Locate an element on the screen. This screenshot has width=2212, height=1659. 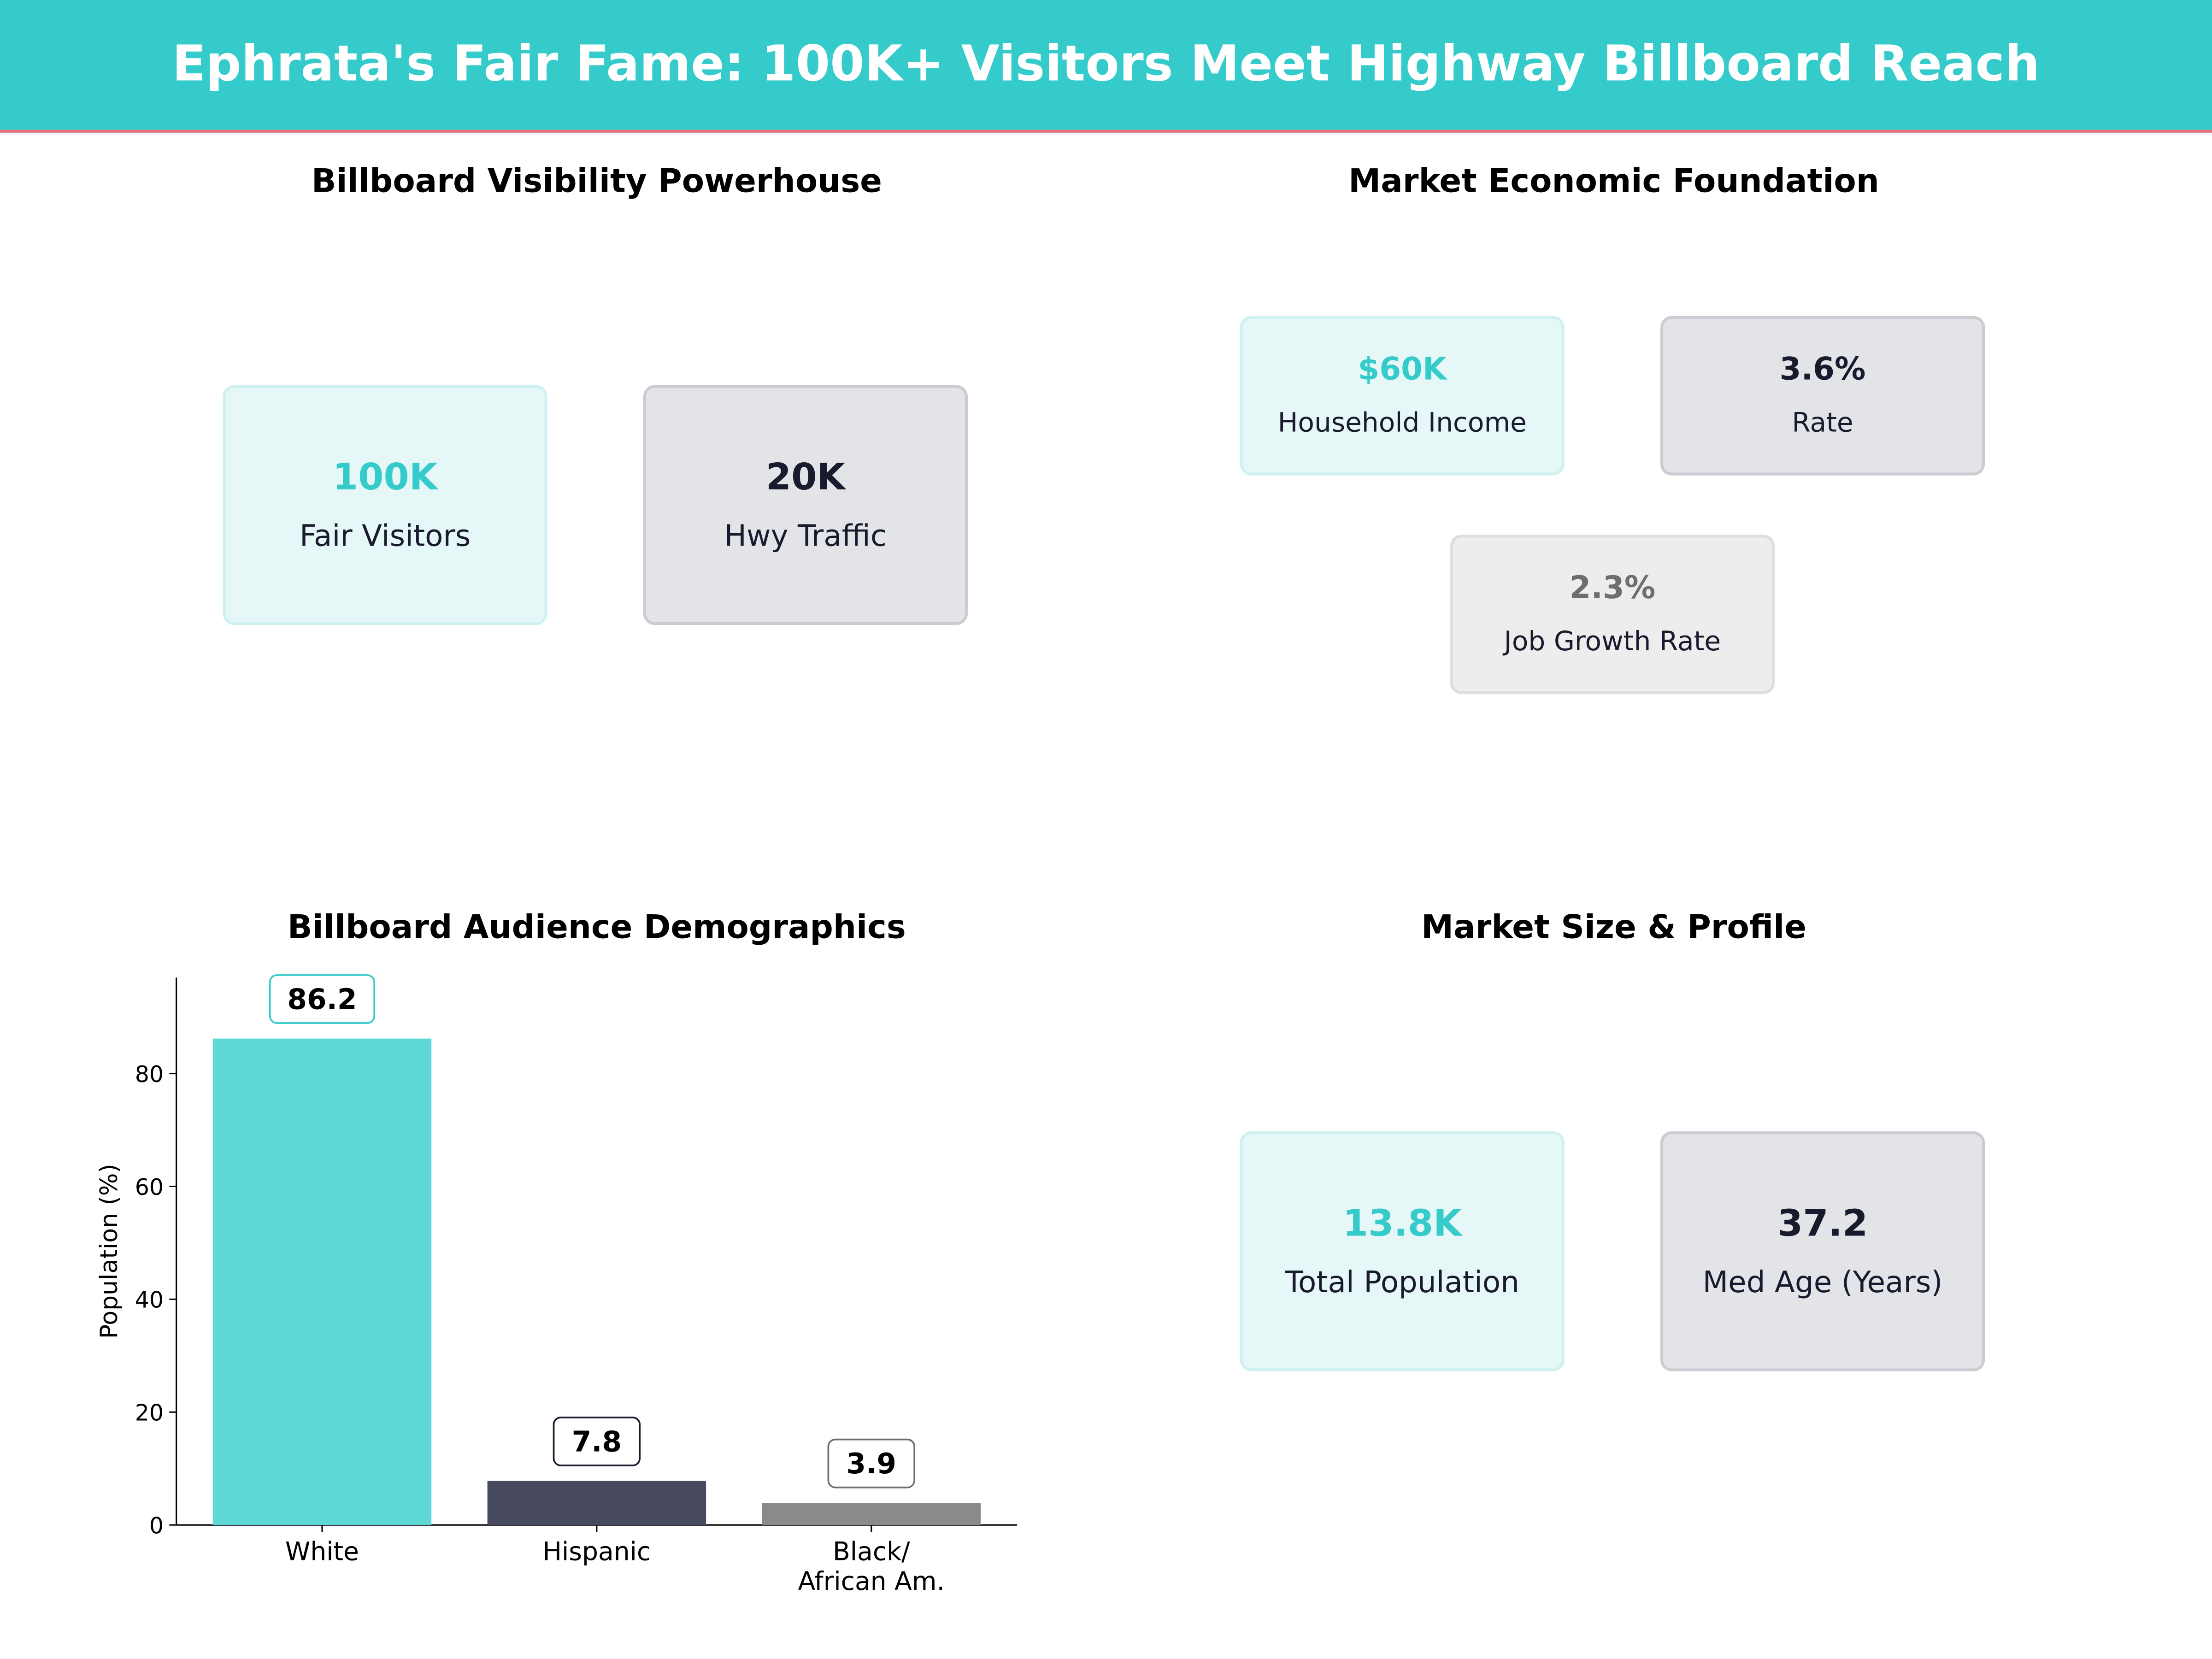
economic-title: Market Economic Foundation is located at coordinates (1613, 182).